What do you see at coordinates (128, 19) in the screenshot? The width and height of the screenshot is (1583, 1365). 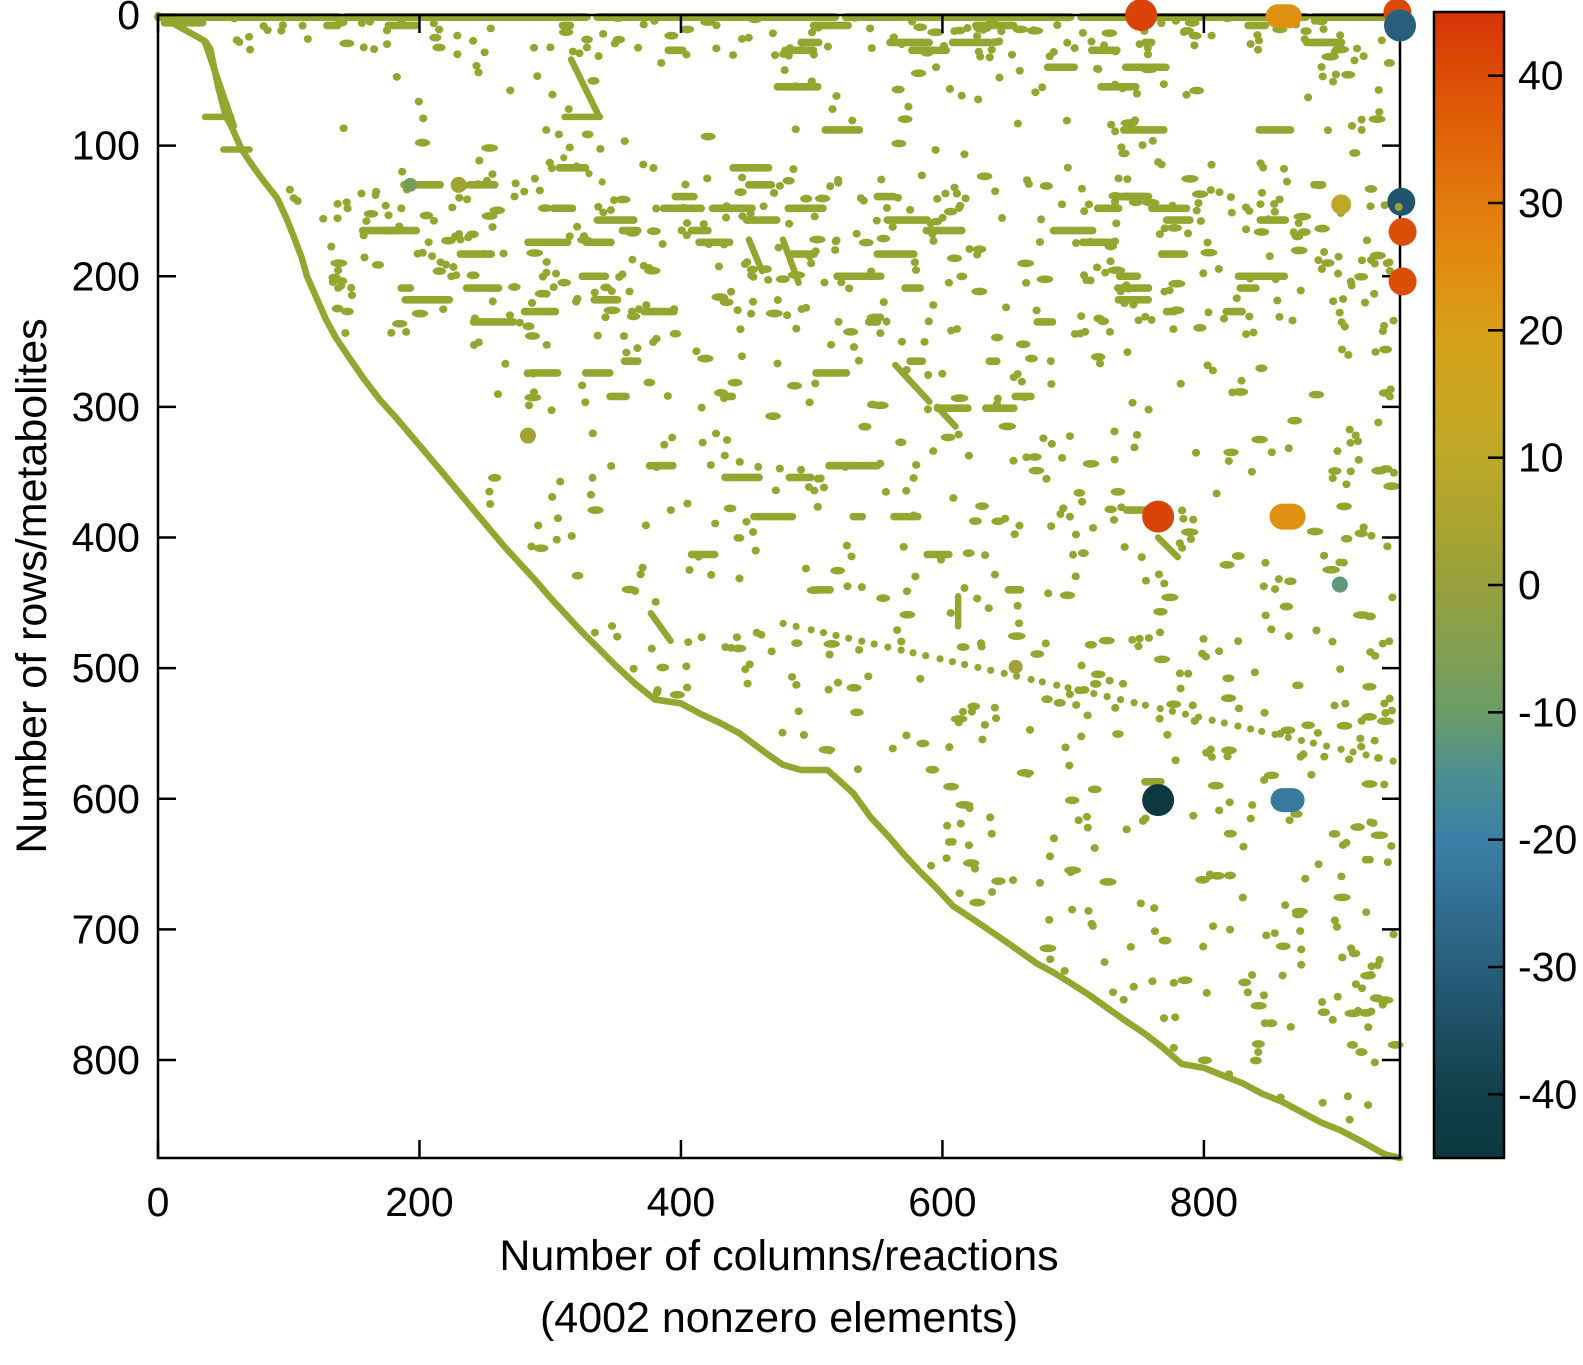 I see `y-tick-label: 0` at bounding box center [128, 19].